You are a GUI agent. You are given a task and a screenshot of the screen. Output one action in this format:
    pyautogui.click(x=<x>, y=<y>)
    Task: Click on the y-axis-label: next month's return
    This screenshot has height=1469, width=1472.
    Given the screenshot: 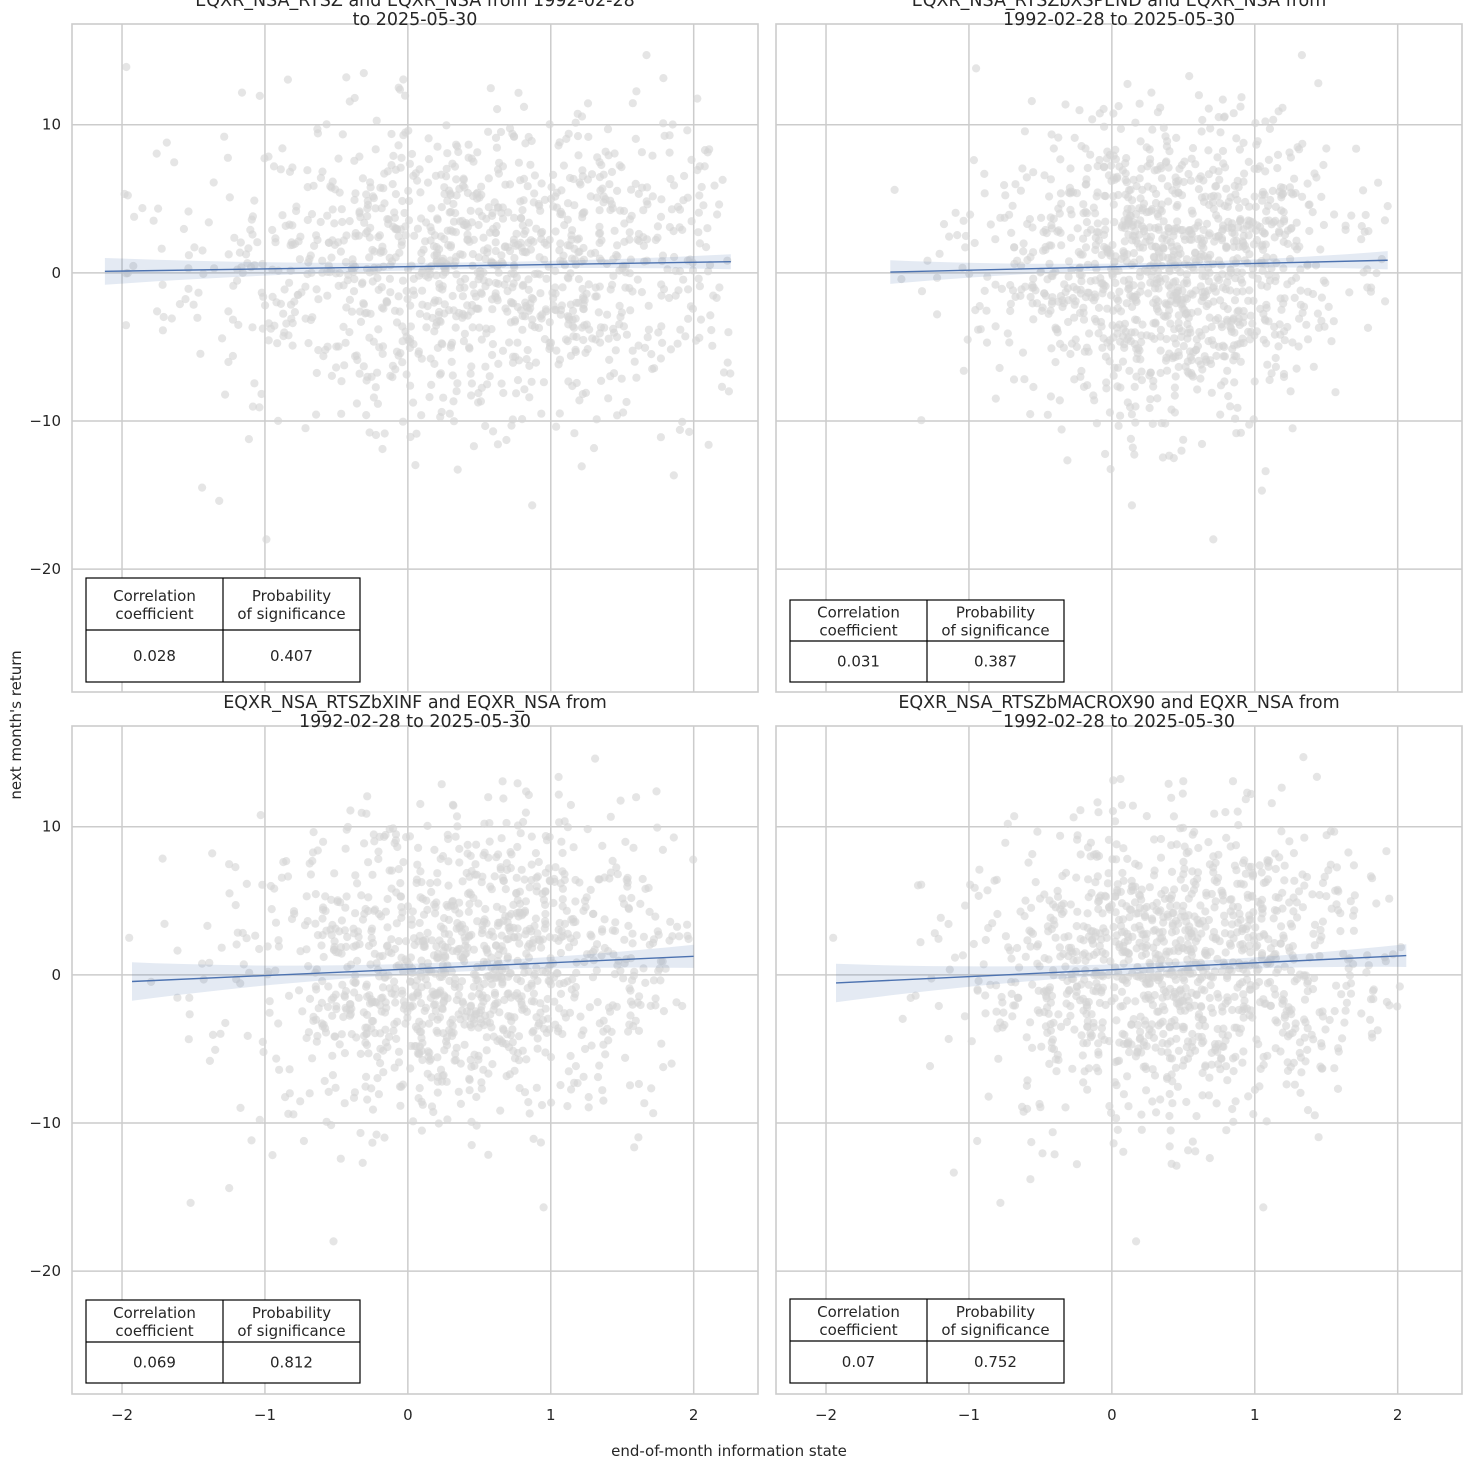 What is the action you would take?
    pyautogui.click(x=16, y=724)
    